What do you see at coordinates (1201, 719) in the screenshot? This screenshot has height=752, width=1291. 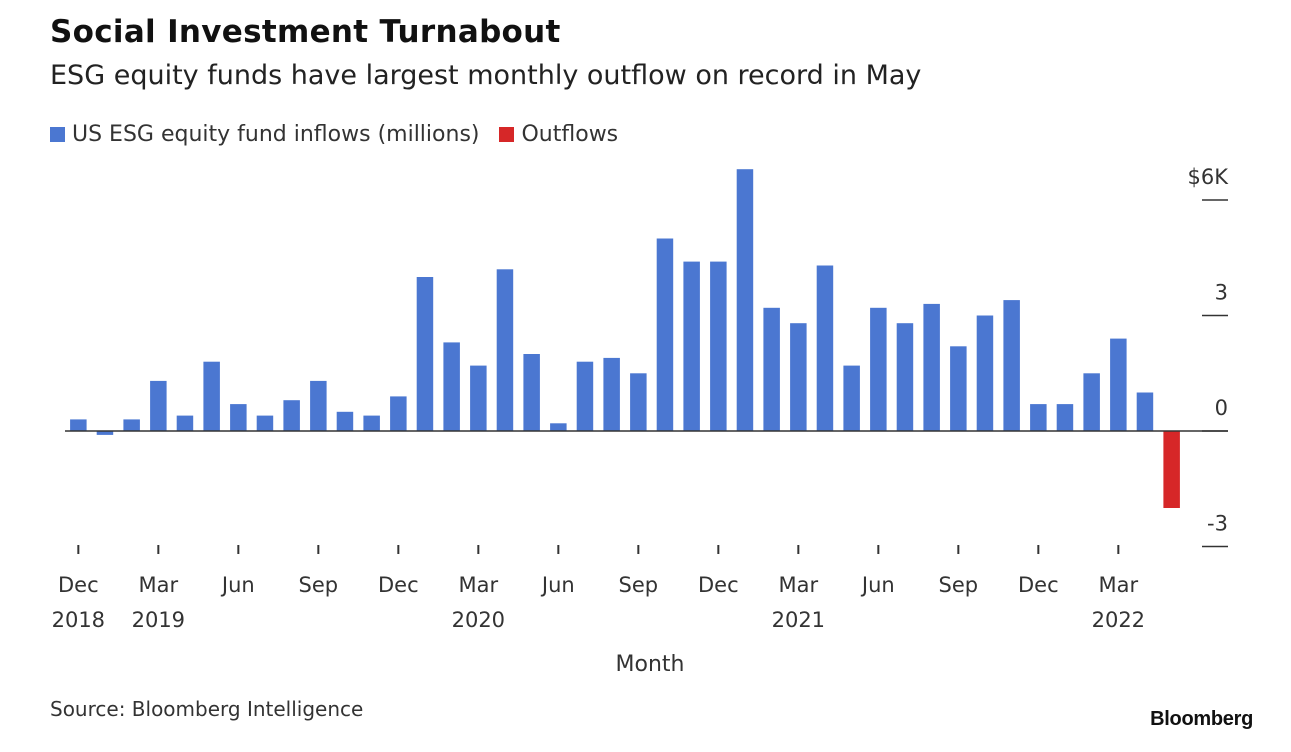 I see `bloomberg-logo: Bloomberg` at bounding box center [1201, 719].